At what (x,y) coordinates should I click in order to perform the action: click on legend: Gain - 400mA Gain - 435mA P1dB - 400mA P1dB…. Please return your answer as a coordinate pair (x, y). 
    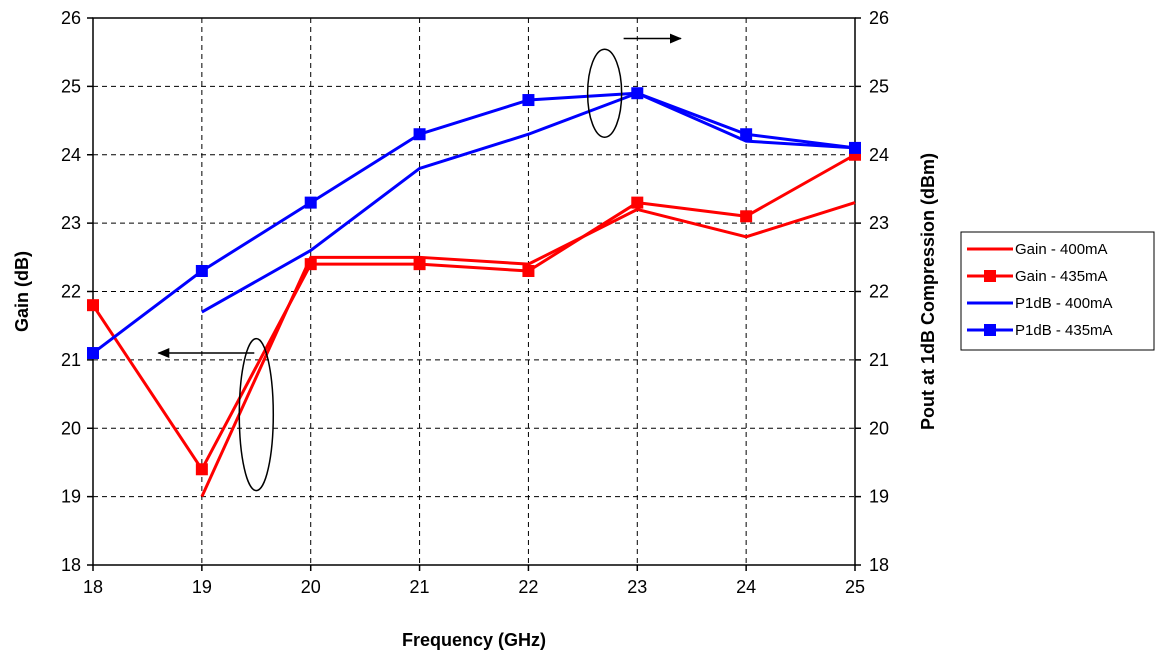
    Looking at the image, I should click on (1057, 291).